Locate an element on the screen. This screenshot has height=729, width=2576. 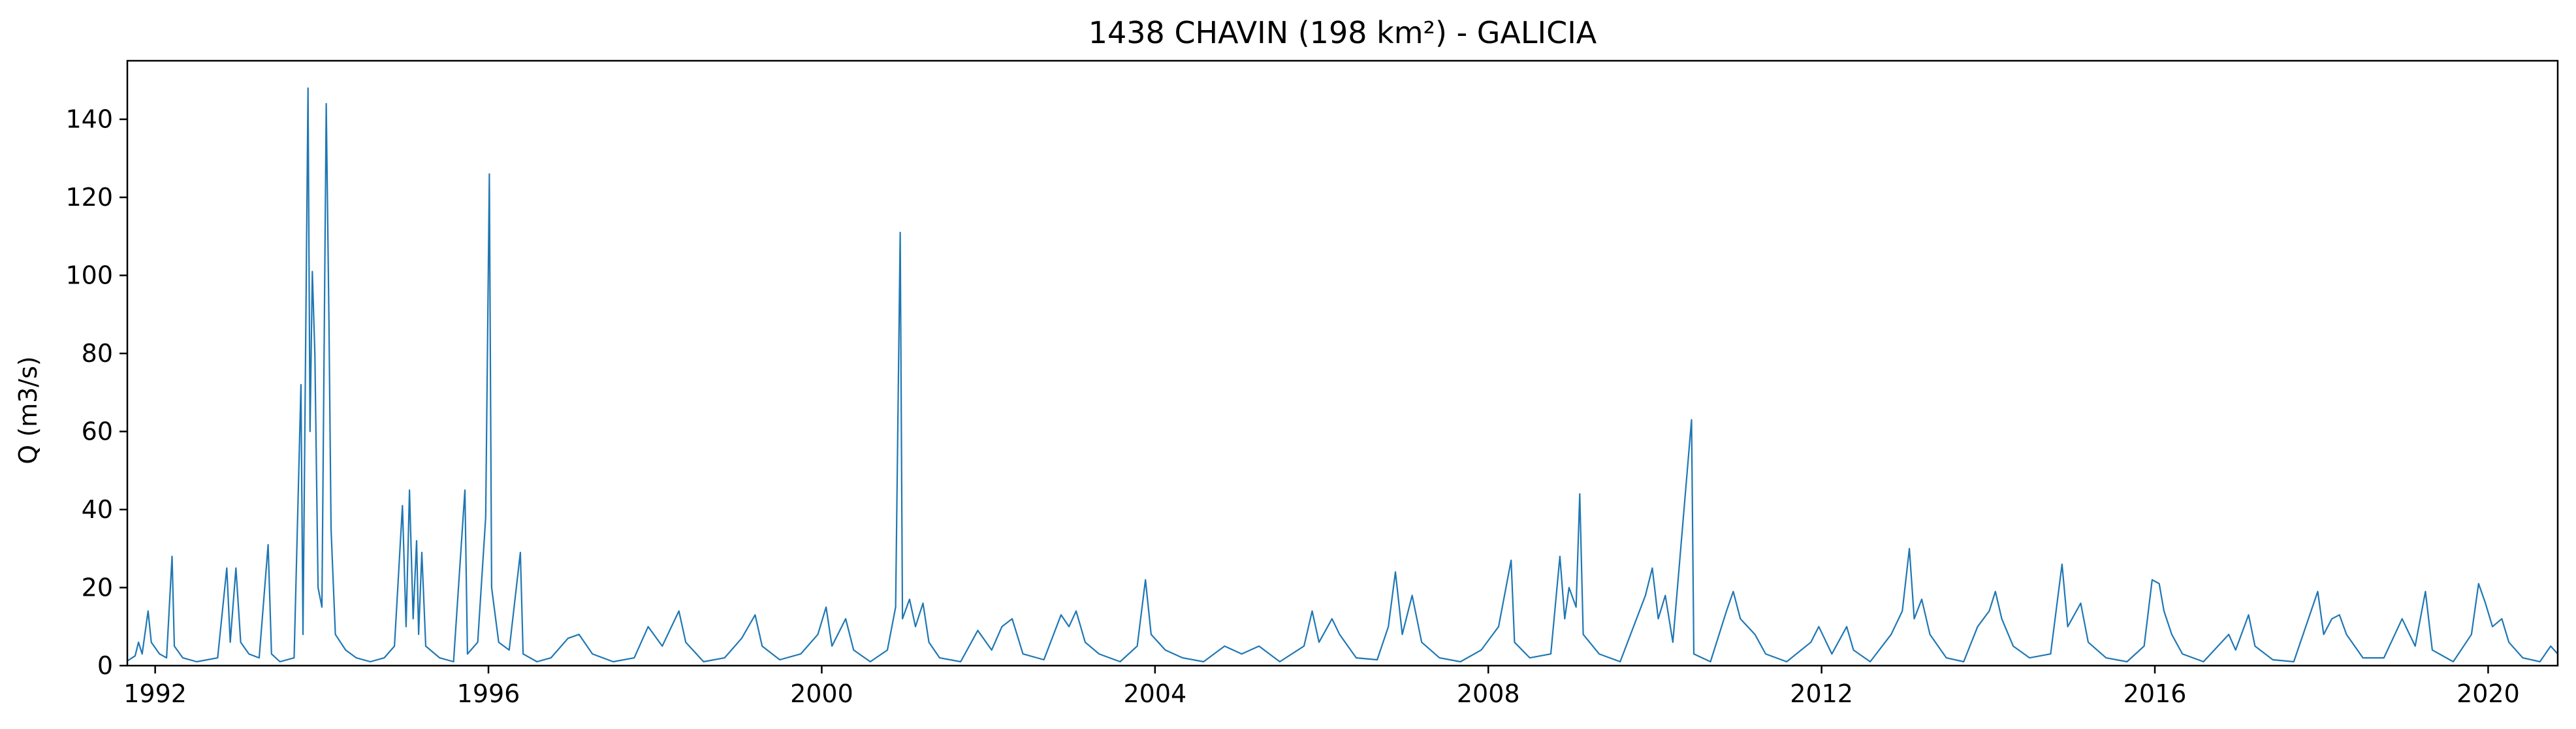
x-tick-label: 2012 is located at coordinates (1822, 693).